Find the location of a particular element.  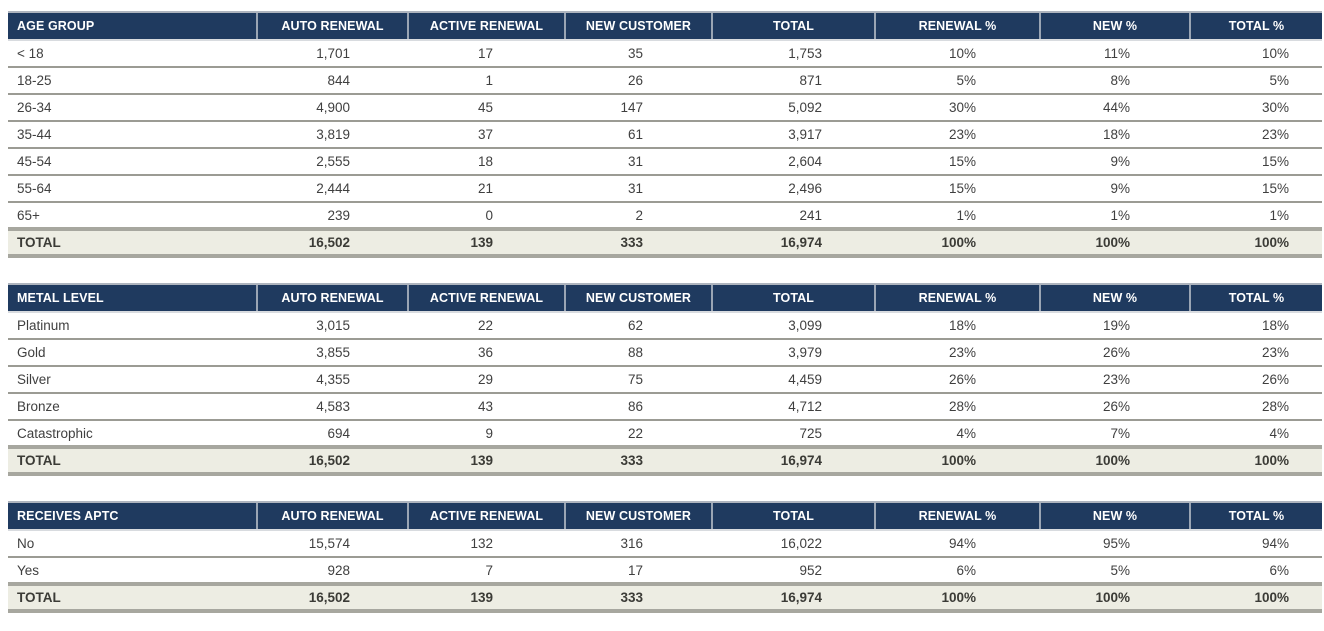

data-cell: 21 is located at coordinates (486, 189).